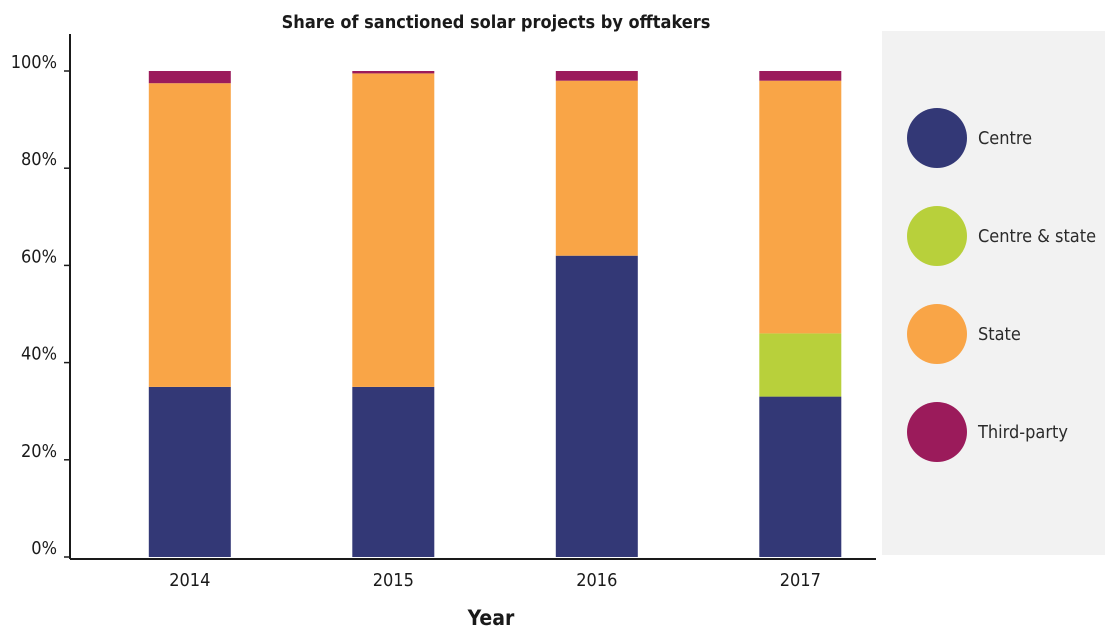 This screenshot has height=636, width=1105. What do you see at coordinates (39, 451) in the screenshot?
I see `y-tick-label: 20%` at bounding box center [39, 451].